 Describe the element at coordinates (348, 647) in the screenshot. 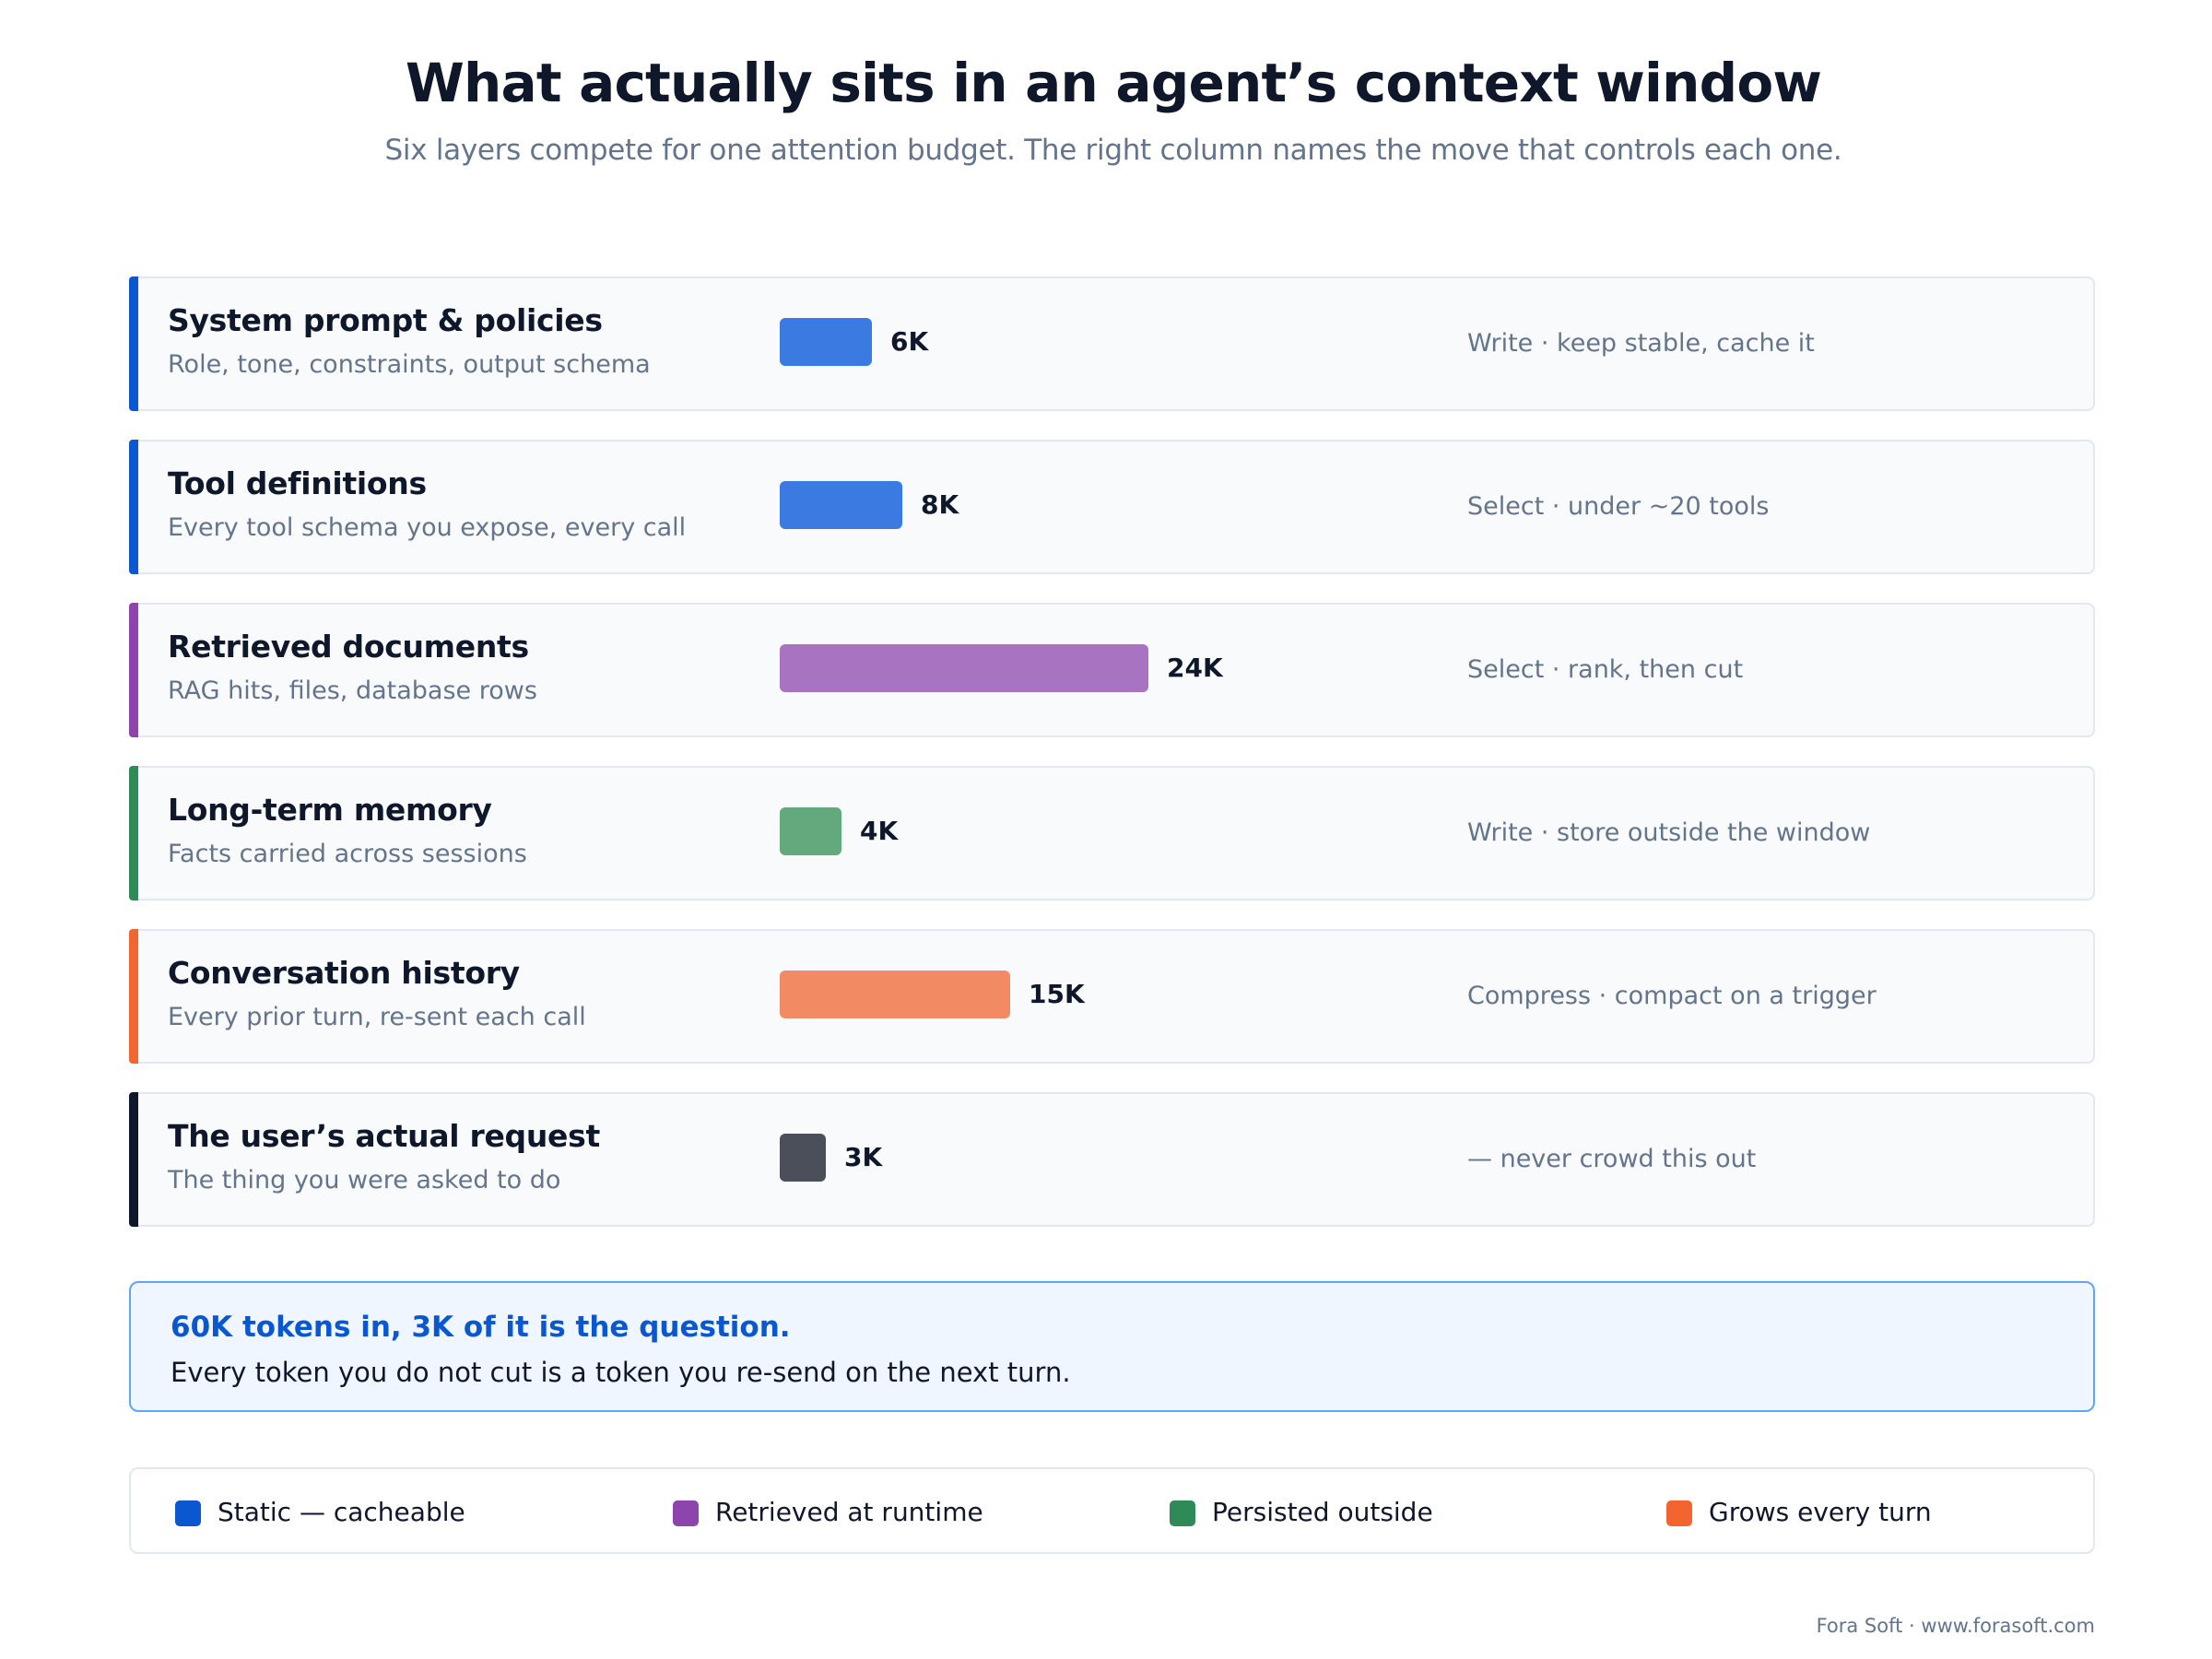

I see `layer-name: Retrieved documents` at that location.